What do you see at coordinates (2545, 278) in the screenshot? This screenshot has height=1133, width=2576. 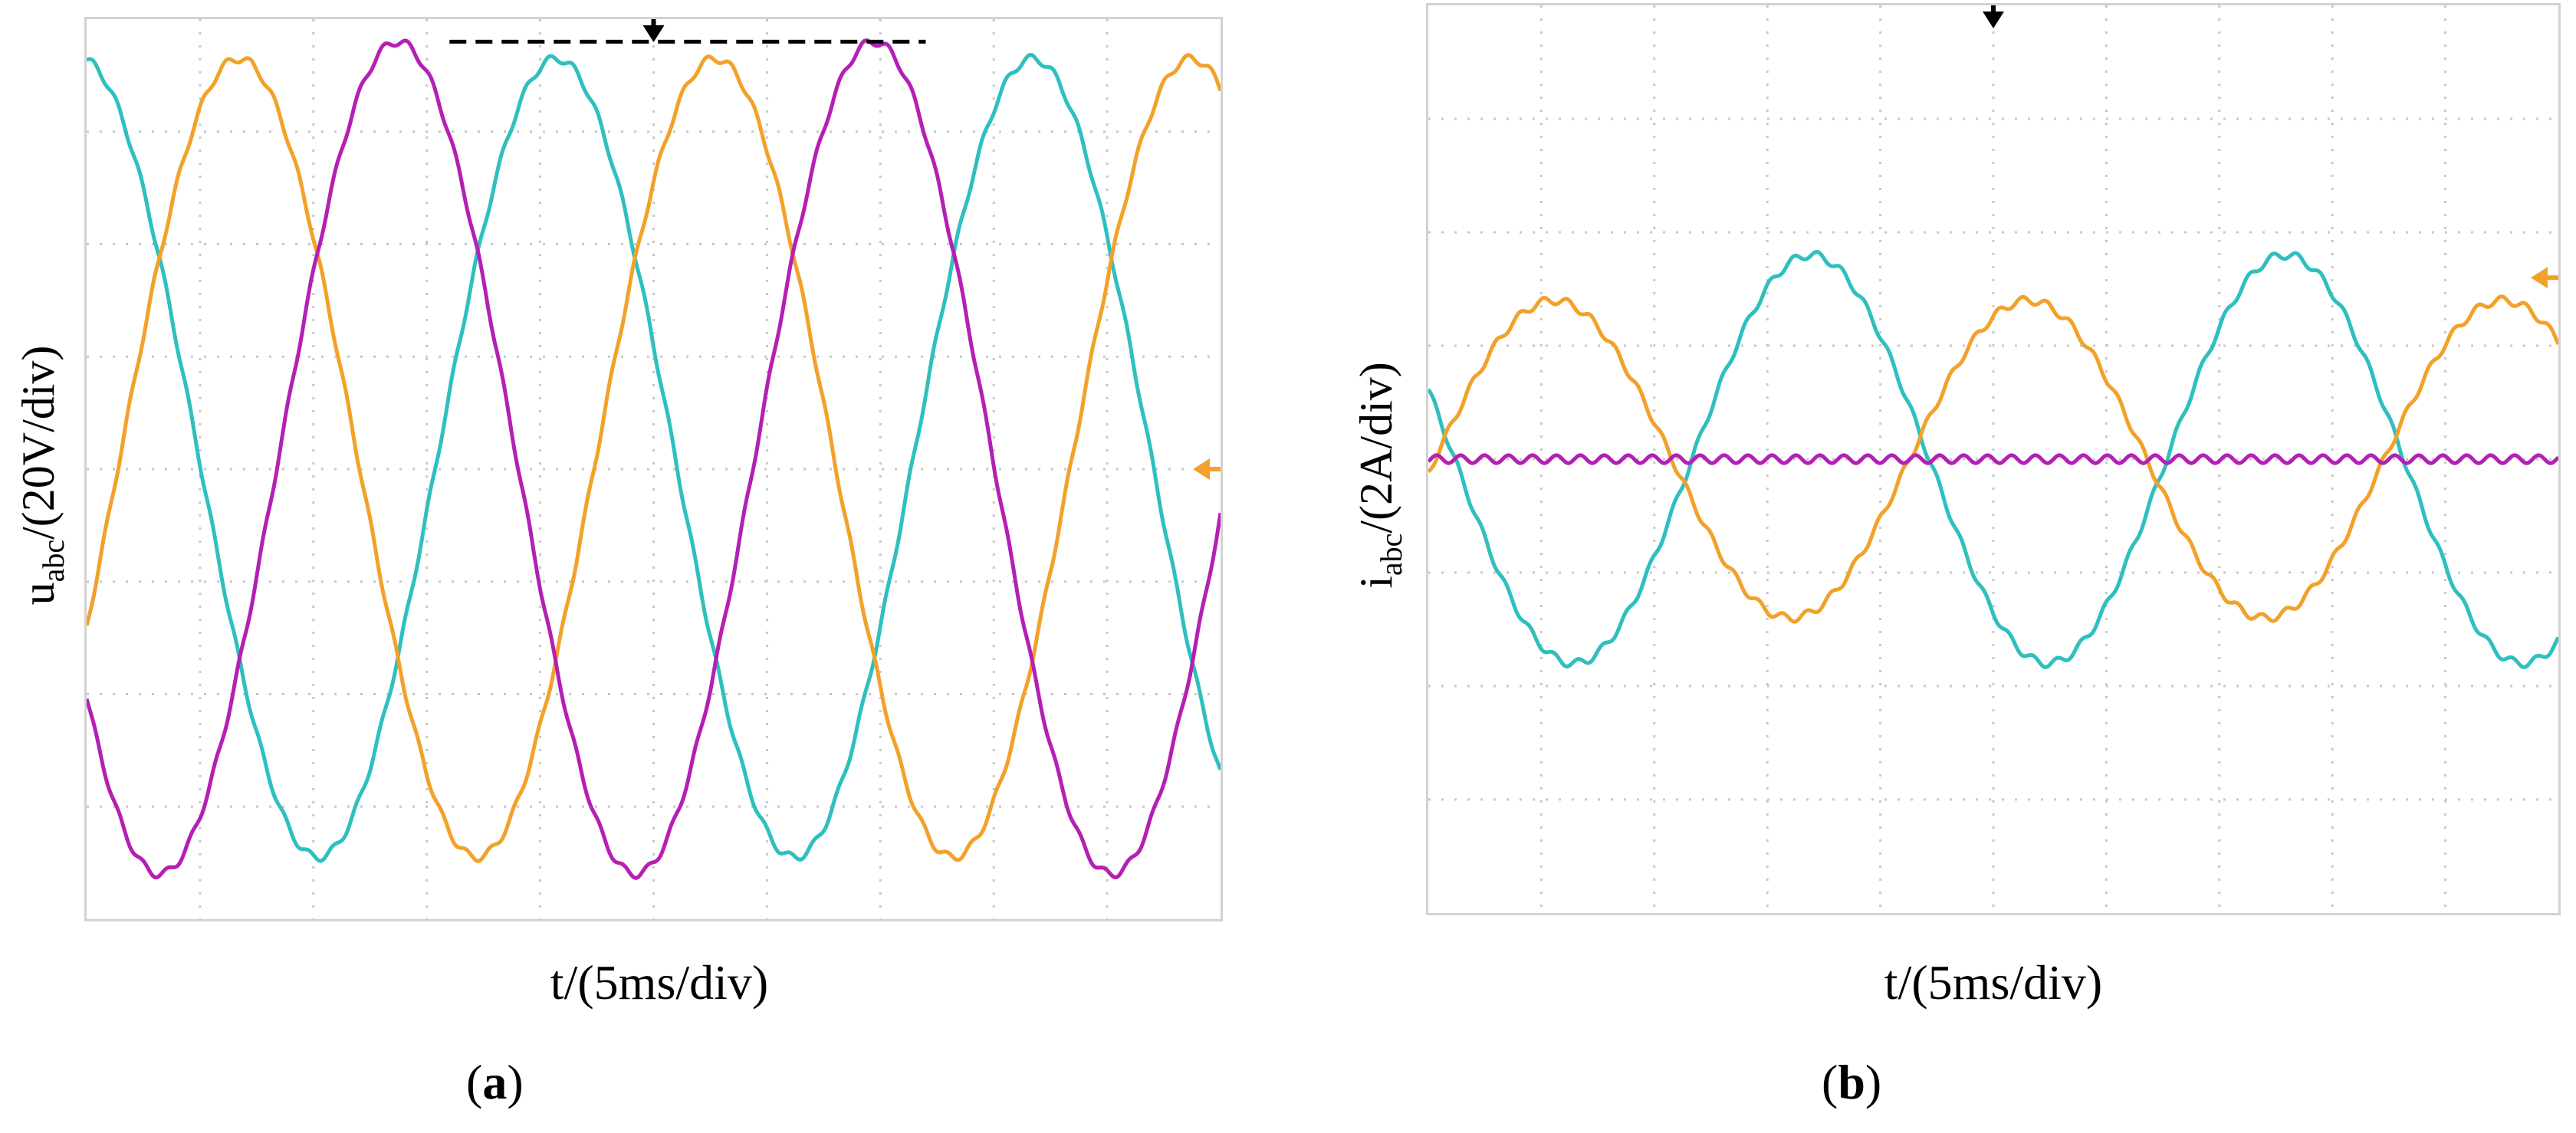 I see `level-marker-icon-b` at bounding box center [2545, 278].